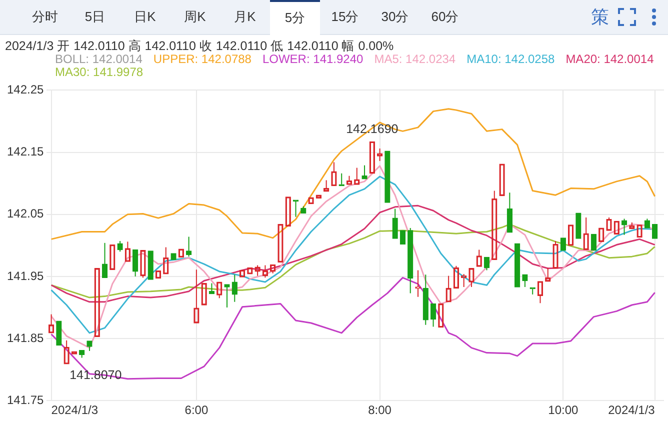 This screenshot has height=423, width=668. What do you see at coordinates (313, 59) in the screenshot?
I see `text: LOWER: 141.9240` at bounding box center [313, 59].